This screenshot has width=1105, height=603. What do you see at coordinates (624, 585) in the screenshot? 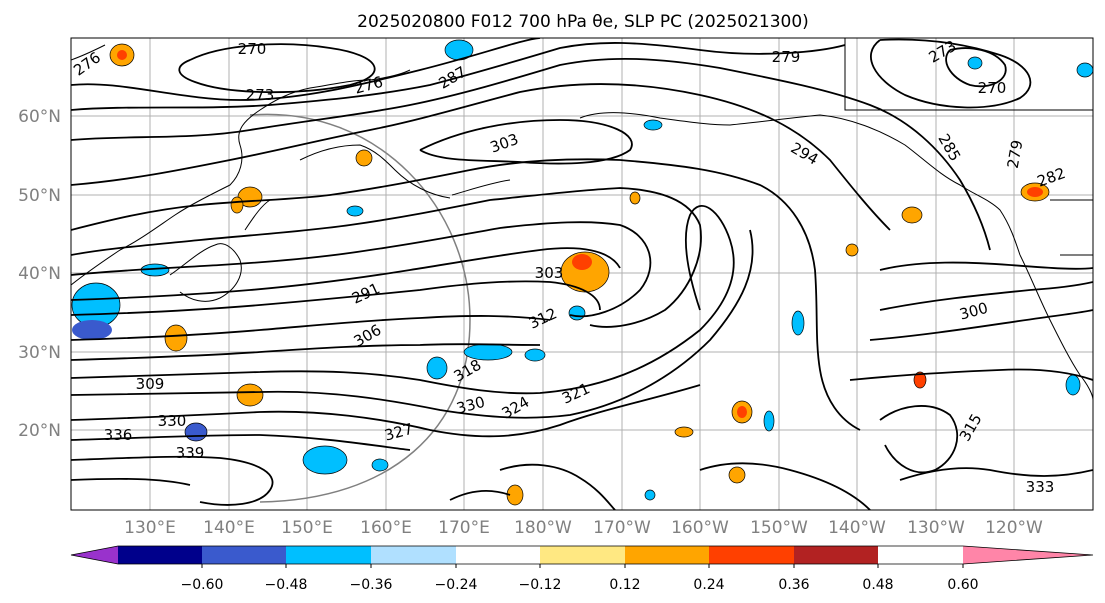
I see `colorbar-tick-label: 0.12` at bounding box center [624, 585].